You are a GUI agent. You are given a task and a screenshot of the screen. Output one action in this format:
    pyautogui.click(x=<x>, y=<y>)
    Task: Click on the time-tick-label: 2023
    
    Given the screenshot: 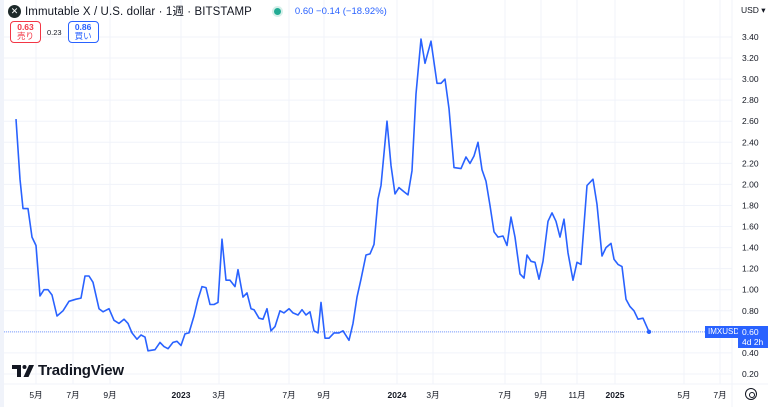 What is the action you would take?
    pyautogui.click(x=181, y=395)
    